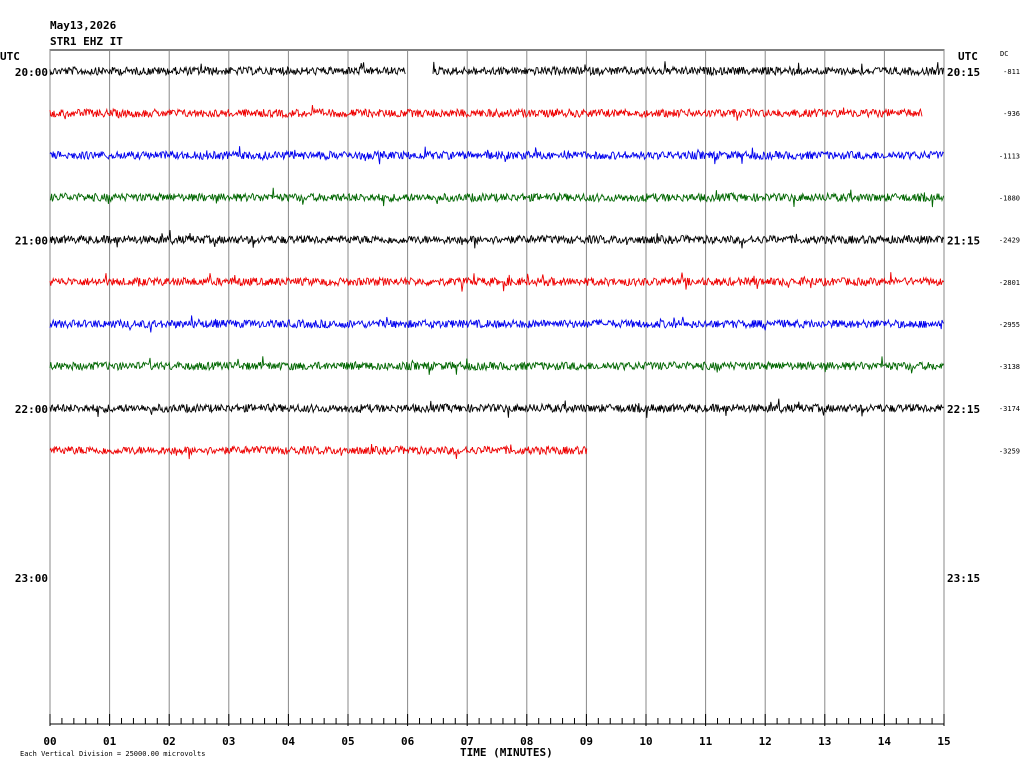  I want to click on left-time-label: 20:00, so click(31, 72).